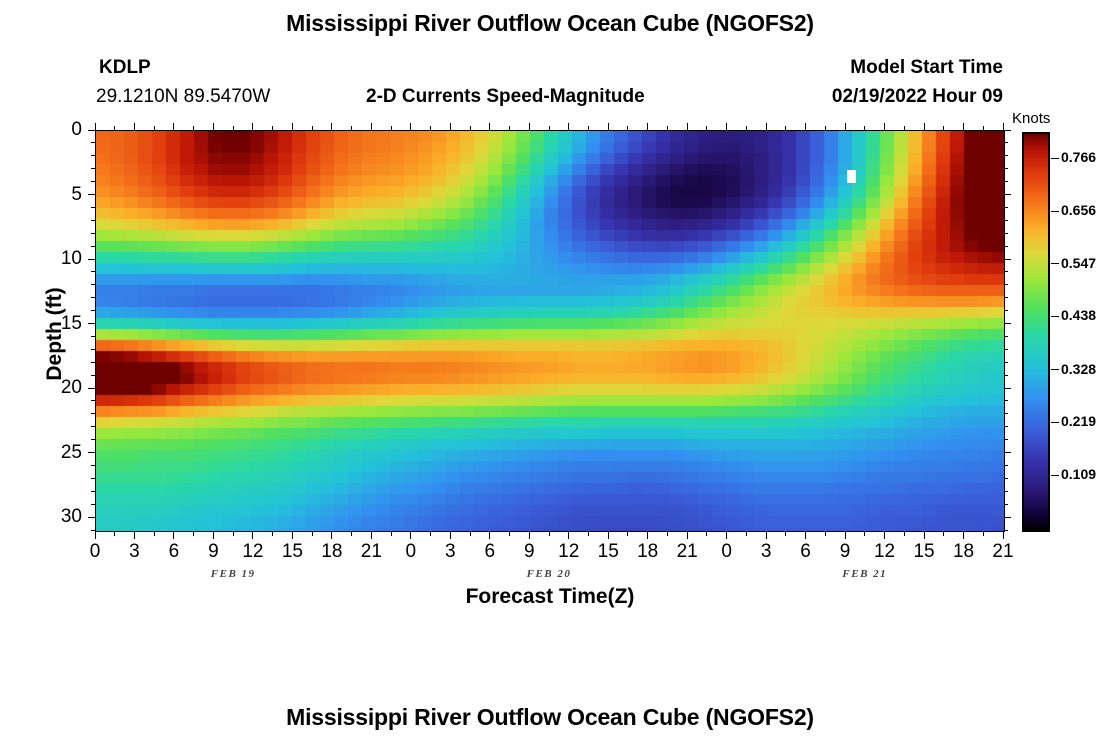 Image resolution: width=1100 pixels, height=750 pixels. Describe the element at coordinates (926, 67) in the screenshot. I see `model-start-time-label: Model Start Time` at that location.